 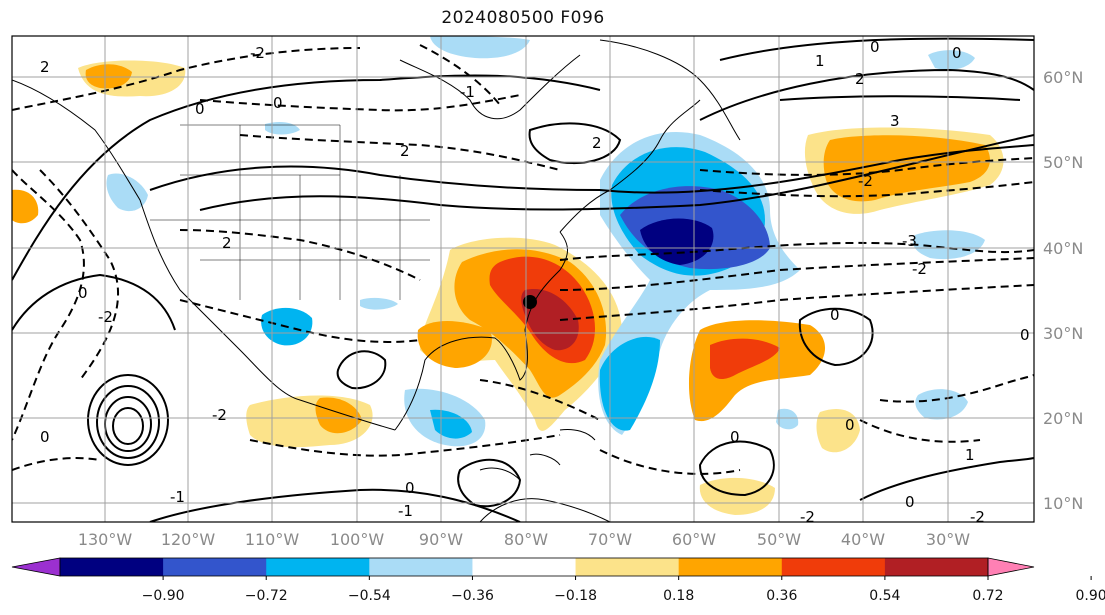 I want to click on longitude-label: 120°W, so click(x=188, y=539).